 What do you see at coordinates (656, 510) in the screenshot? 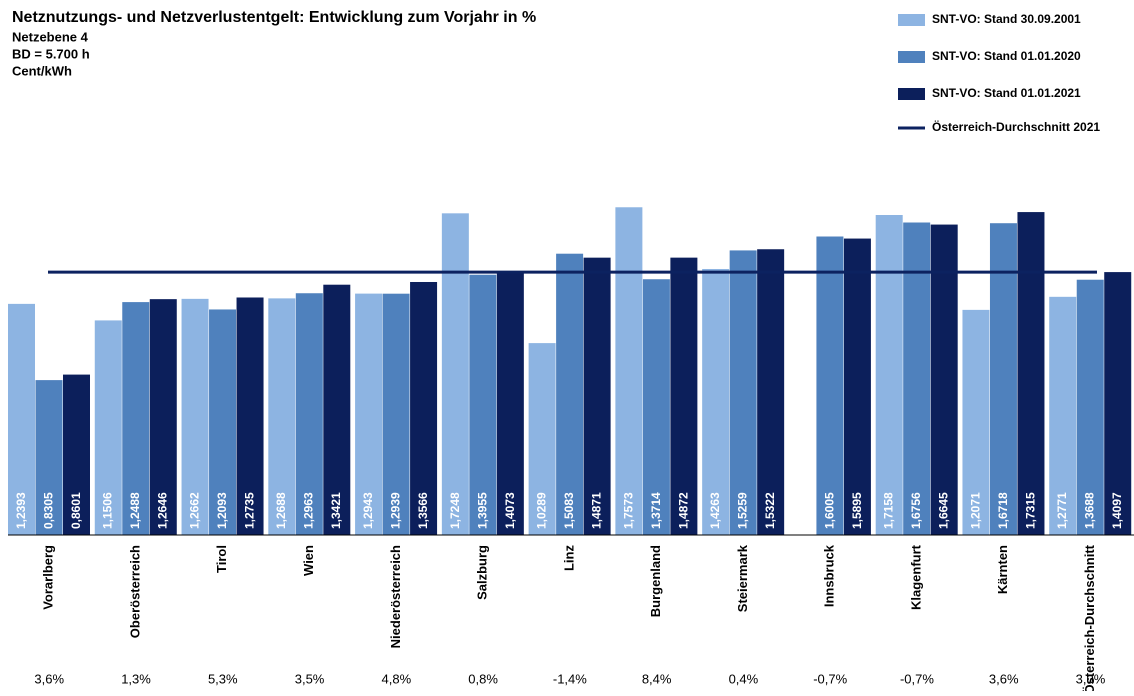
I see `value-label: 1,3714` at bounding box center [656, 510].